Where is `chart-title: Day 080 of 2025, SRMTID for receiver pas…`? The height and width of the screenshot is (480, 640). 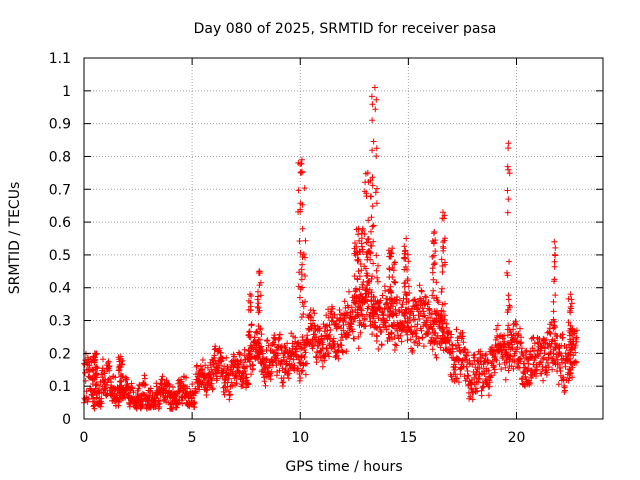 chart-title: Day 080 of 2025, SRMTID for receiver pas… is located at coordinates (345, 29).